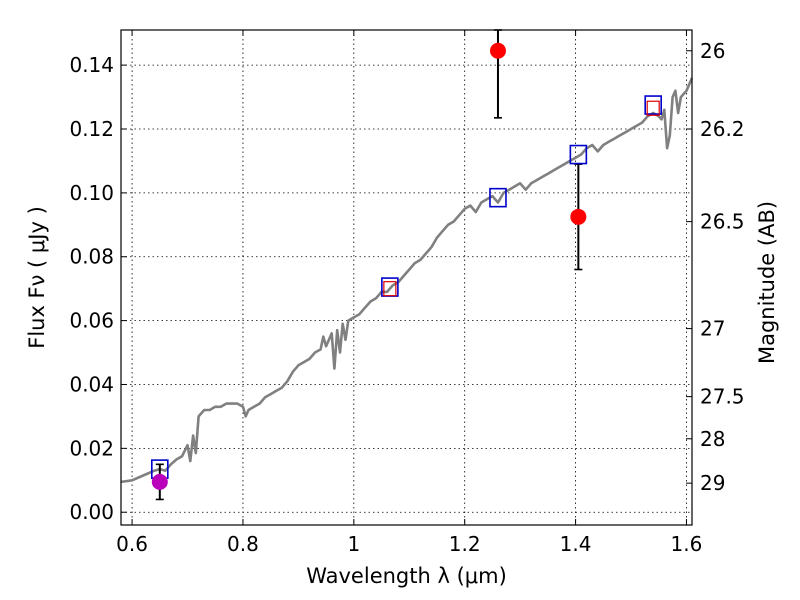  What do you see at coordinates (132, 544) in the screenshot?
I see `x-tick-label: 0.6` at bounding box center [132, 544].